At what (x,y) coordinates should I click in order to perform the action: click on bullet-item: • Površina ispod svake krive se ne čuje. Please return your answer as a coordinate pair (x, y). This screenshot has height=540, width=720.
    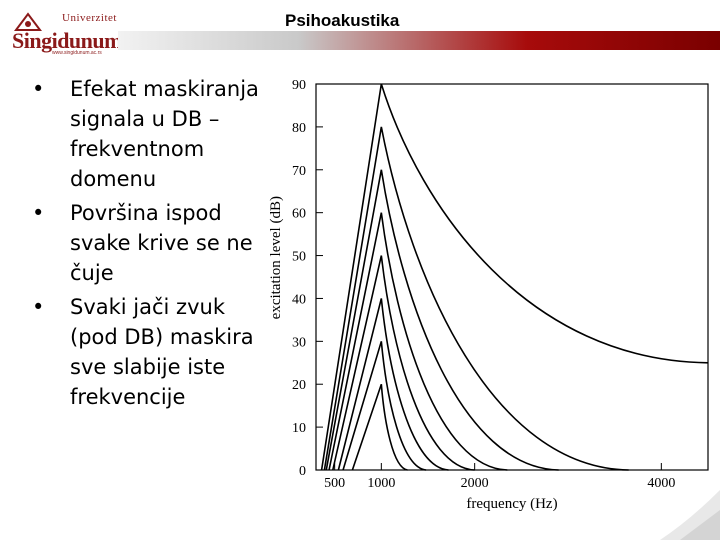
    Looking at the image, I should click on (151, 243).